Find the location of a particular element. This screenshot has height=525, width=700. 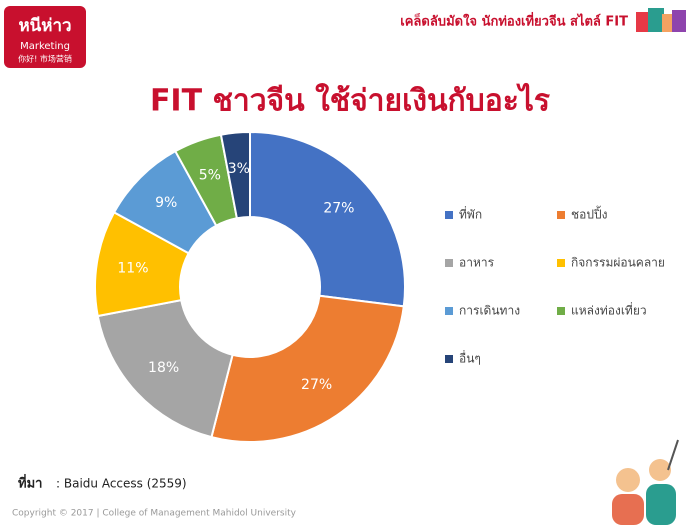

data-label: 3% is located at coordinates (239, 169).